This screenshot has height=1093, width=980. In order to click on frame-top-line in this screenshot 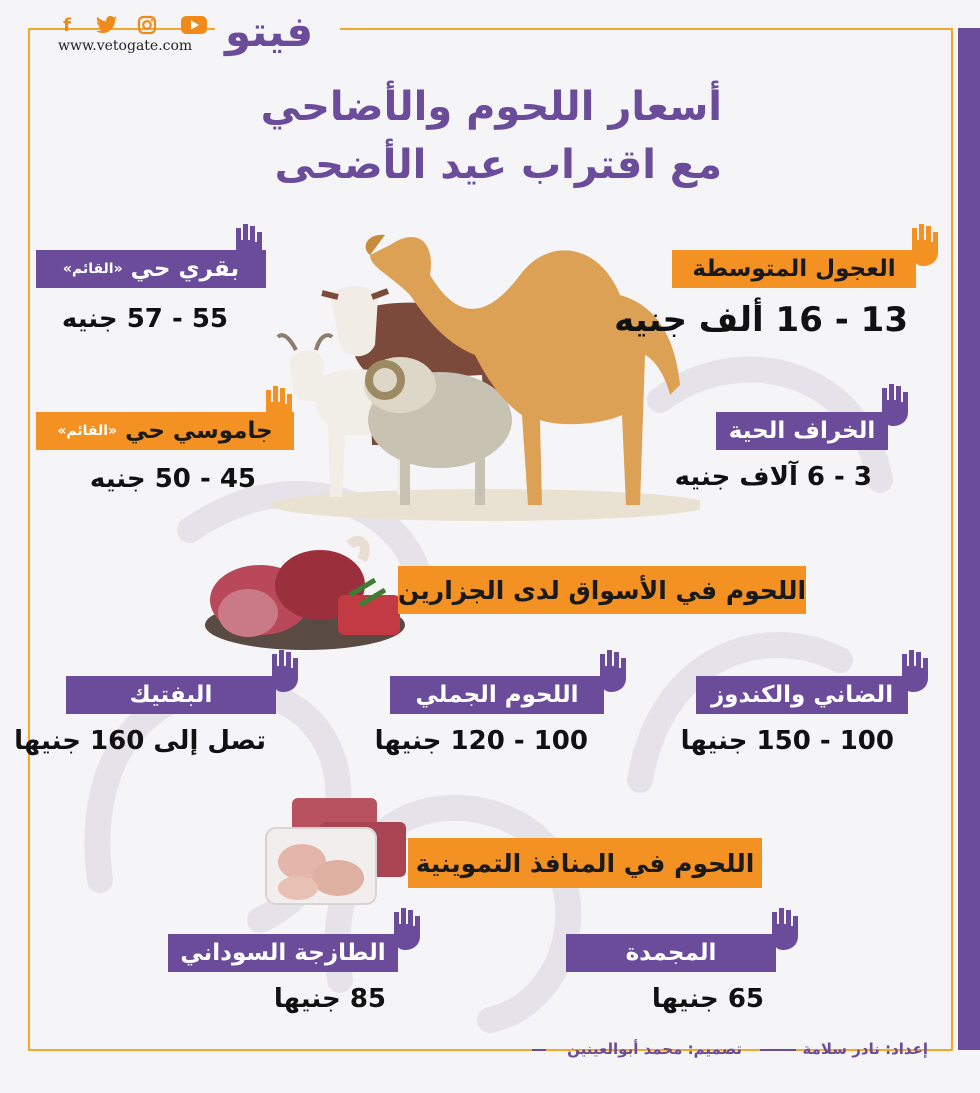, I will do `click(490, 29)`.